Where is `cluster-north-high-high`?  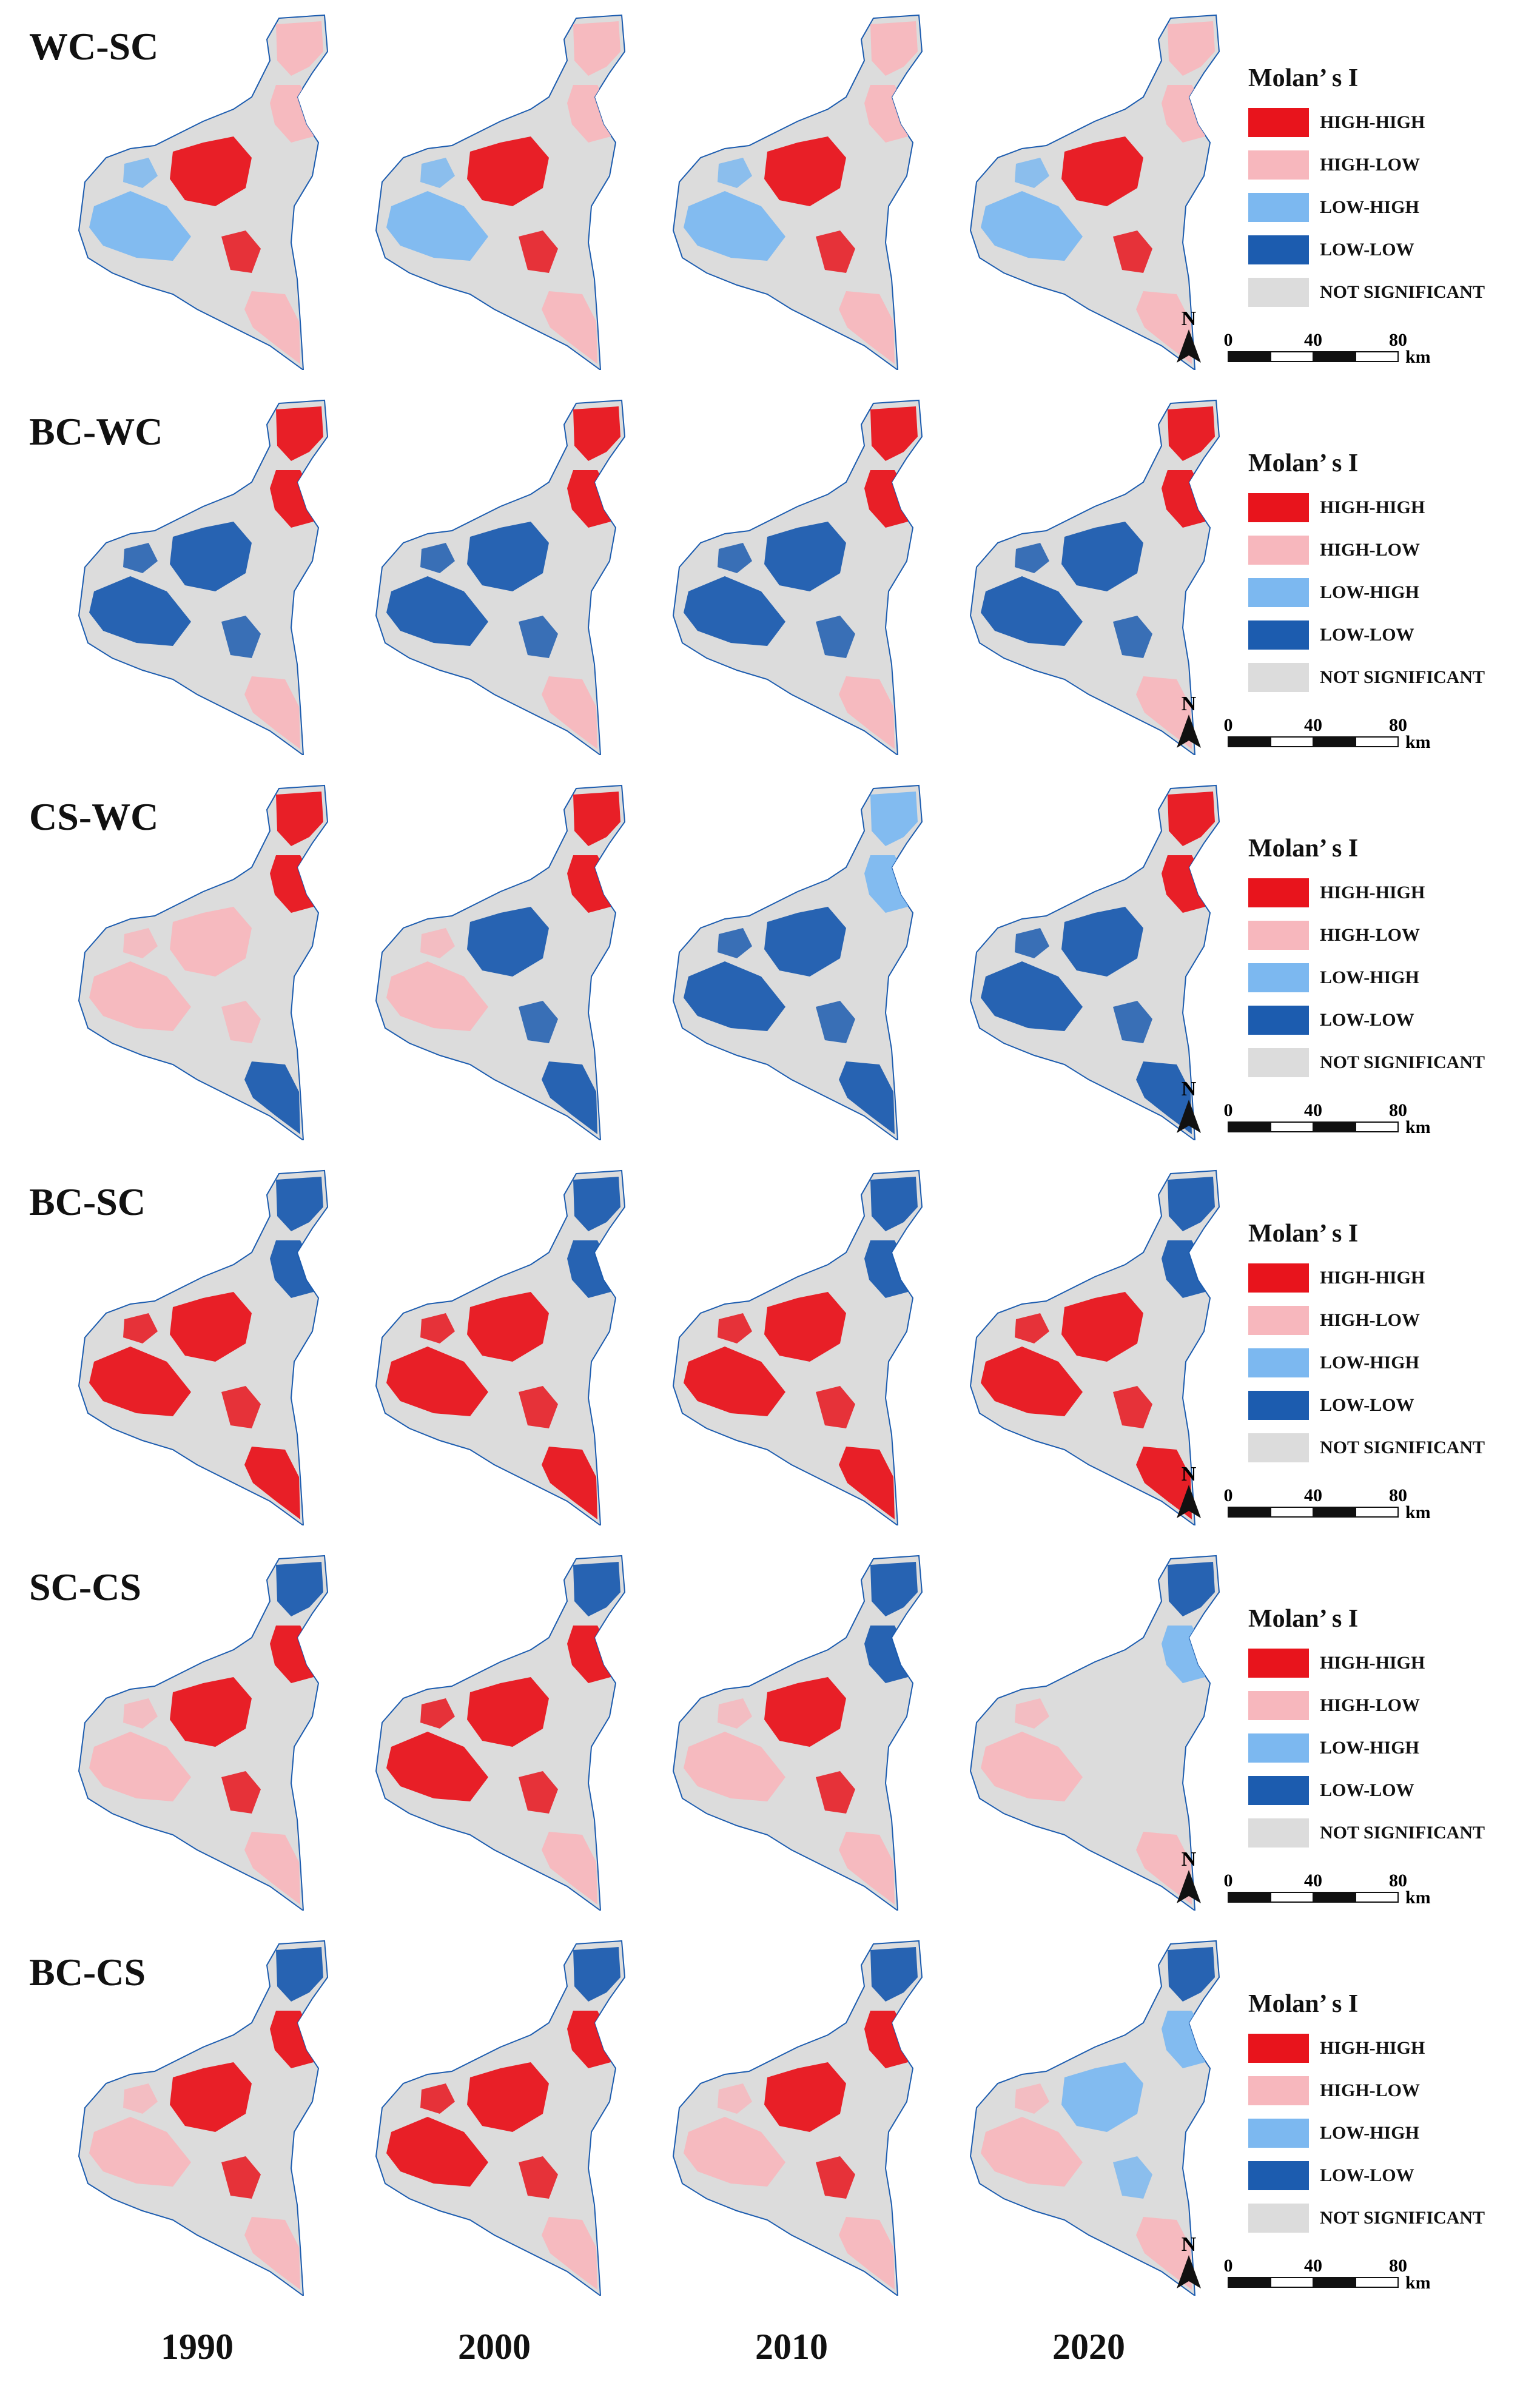 cluster-north-high-high is located at coordinates (299, 819).